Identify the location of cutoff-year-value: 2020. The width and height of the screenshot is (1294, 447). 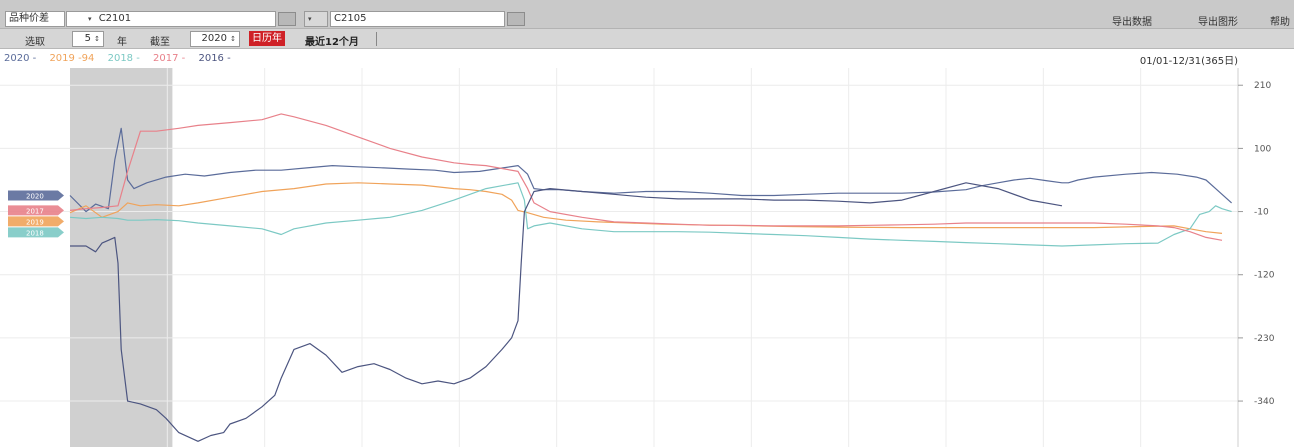
(214, 38).